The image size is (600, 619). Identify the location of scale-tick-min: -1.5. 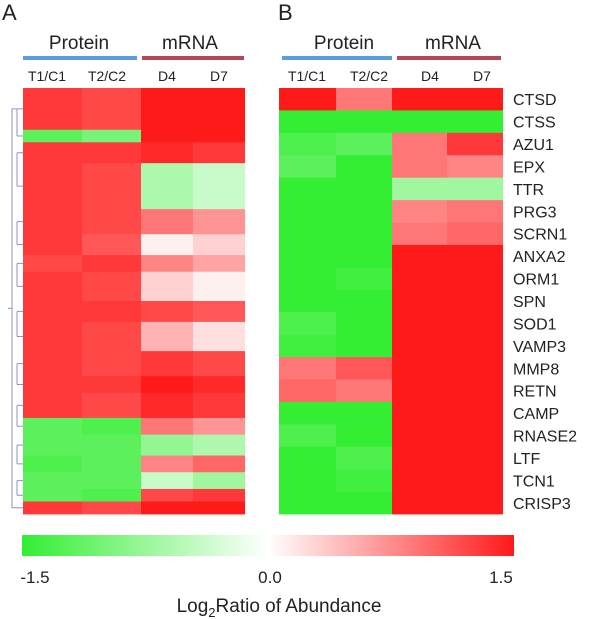
(34, 577).